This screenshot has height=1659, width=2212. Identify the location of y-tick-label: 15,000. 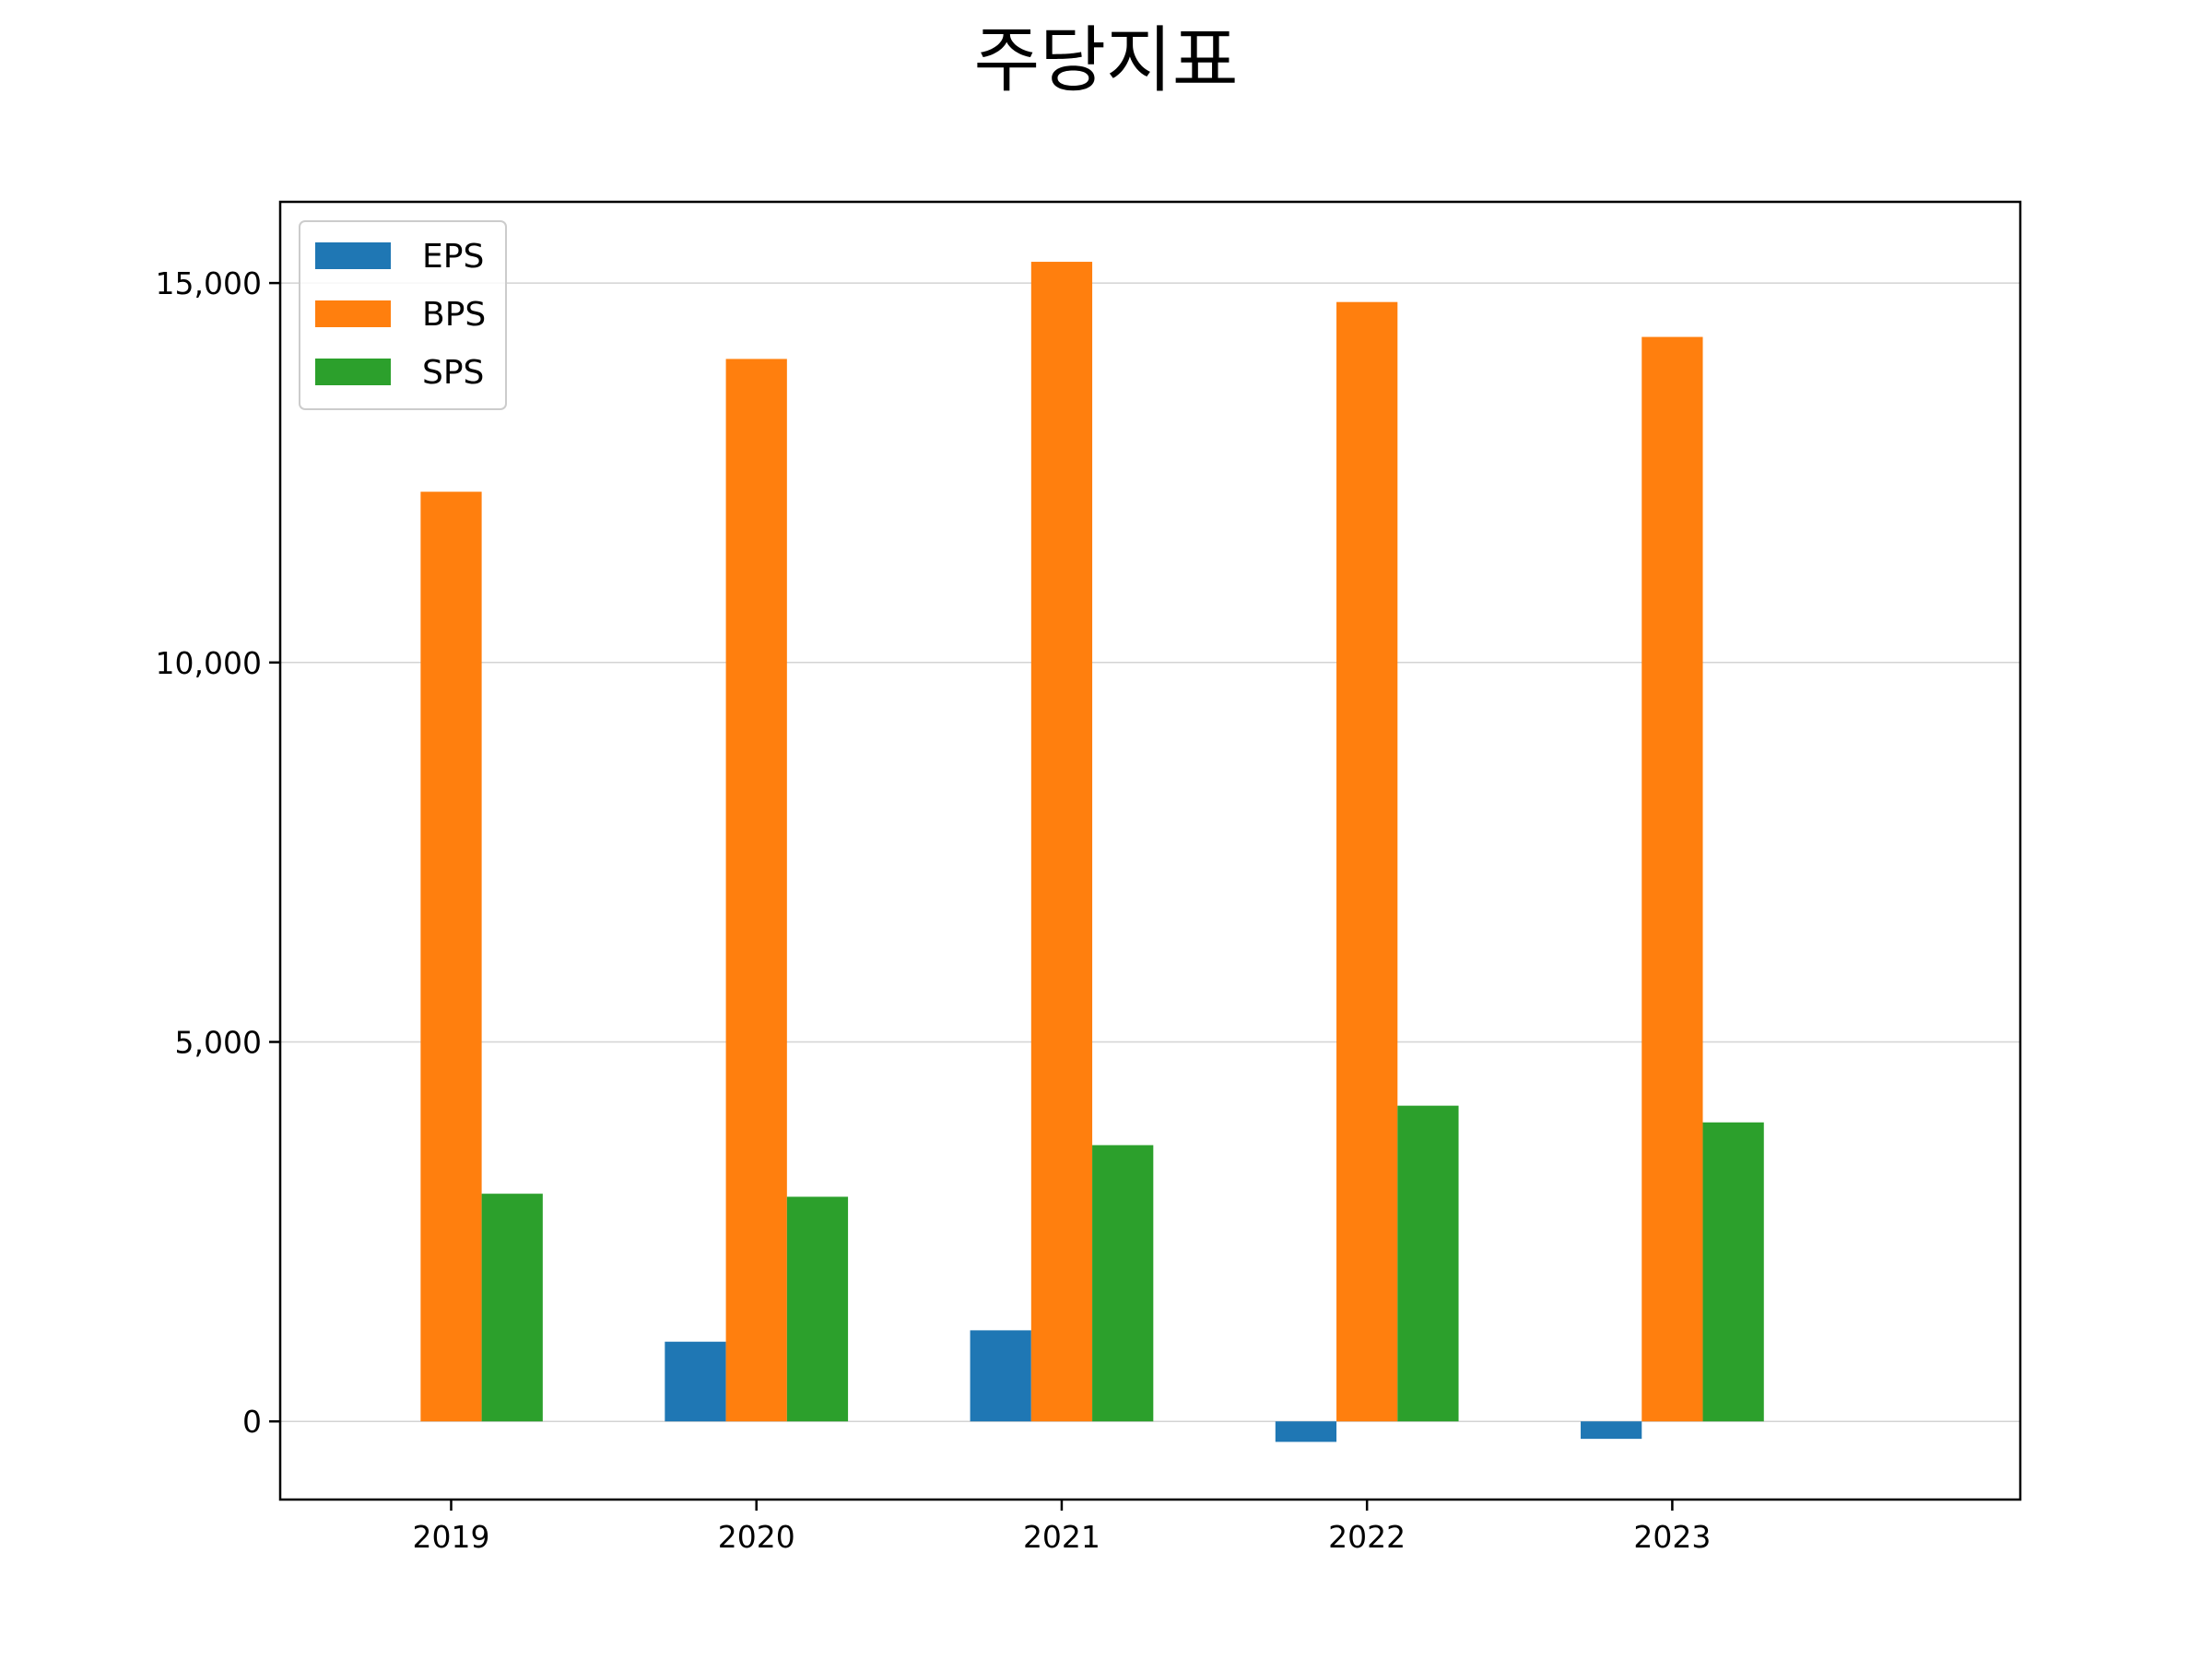
(209, 283).